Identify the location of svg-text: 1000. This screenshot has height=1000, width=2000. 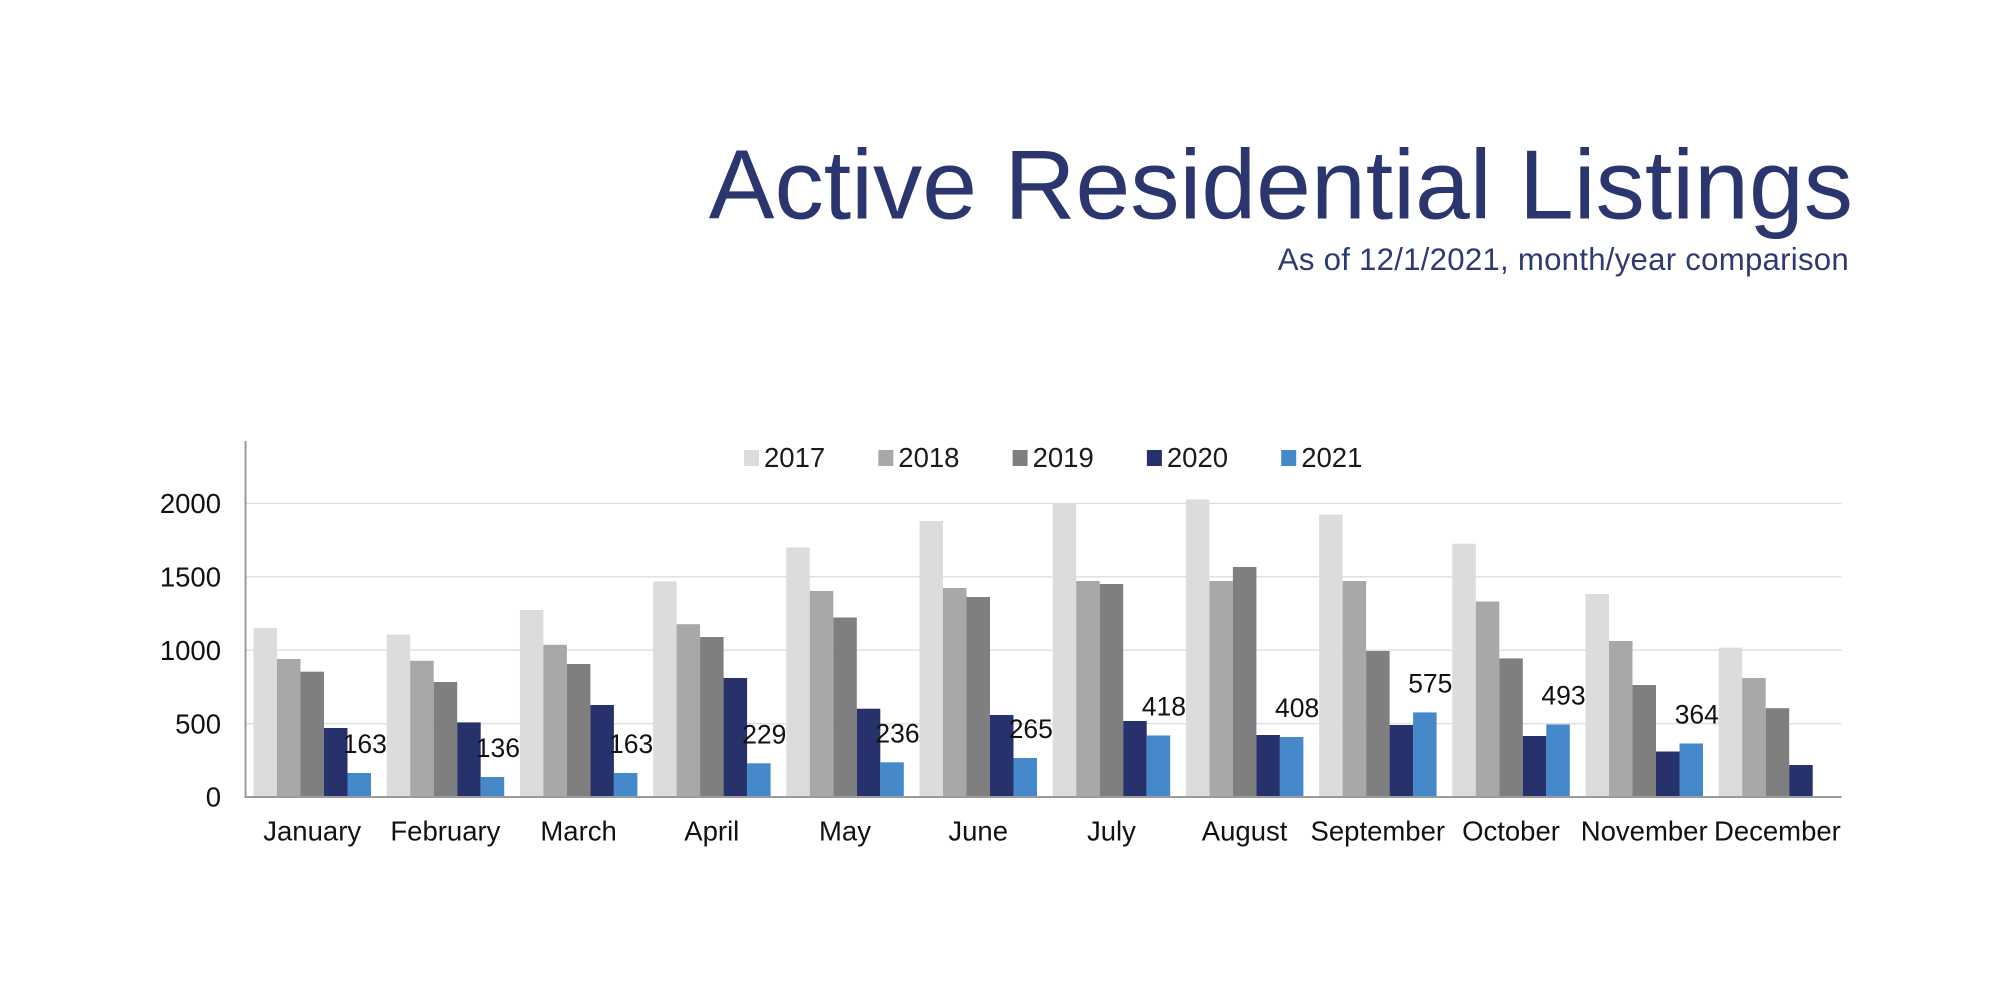
(190, 650).